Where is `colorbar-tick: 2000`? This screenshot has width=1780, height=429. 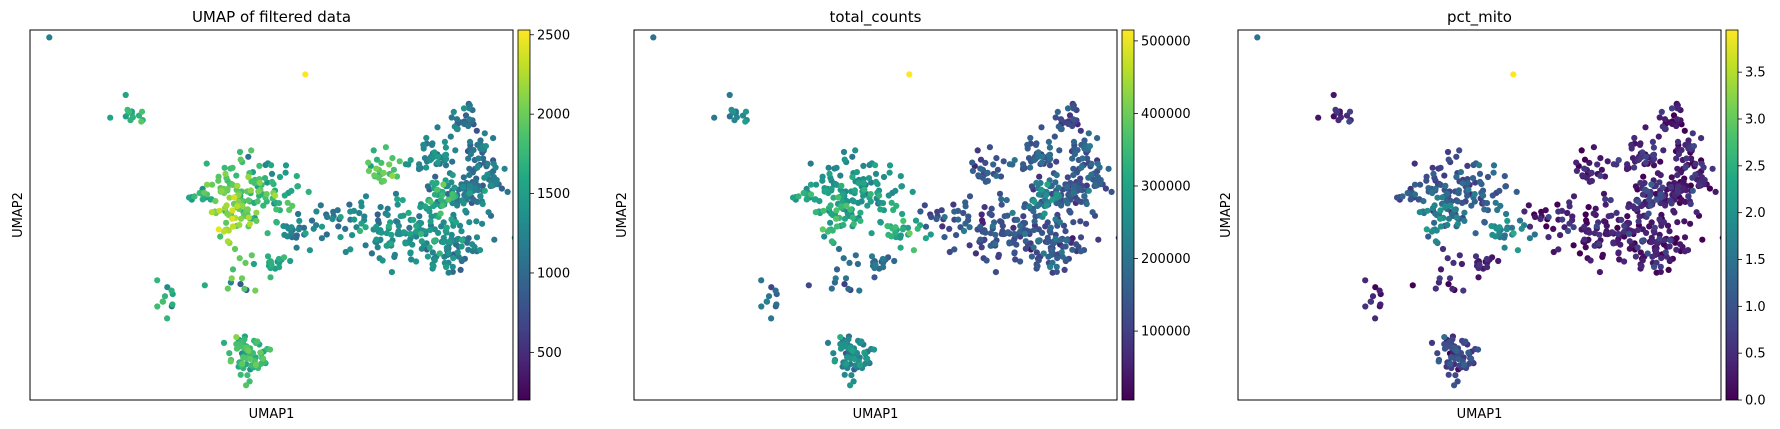
colorbar-tick: 2000 is located at coordinates (550, 115).